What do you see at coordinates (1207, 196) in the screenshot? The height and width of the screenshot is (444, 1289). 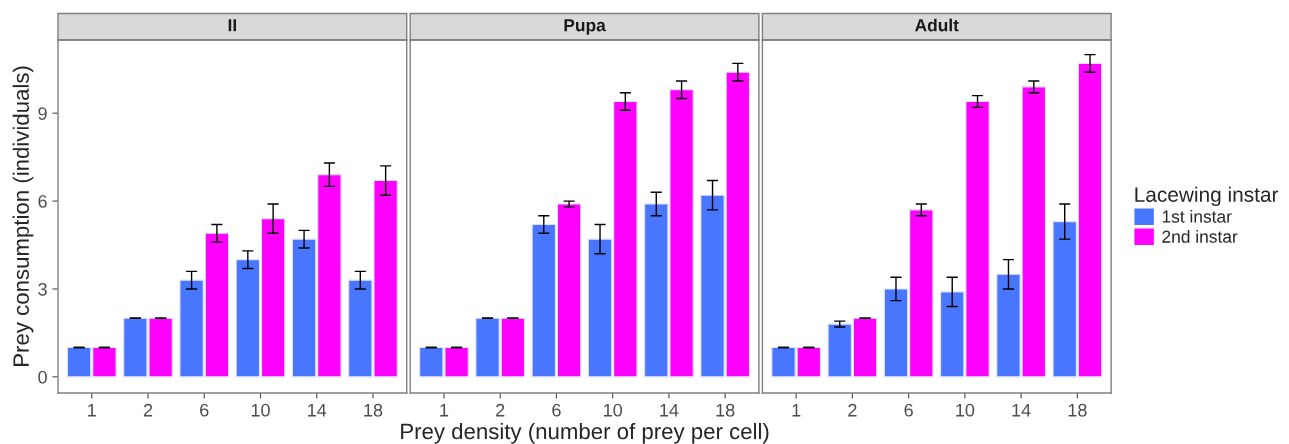 I see `legend-title: Lacewing instar` at bounding box center [1207, 196].